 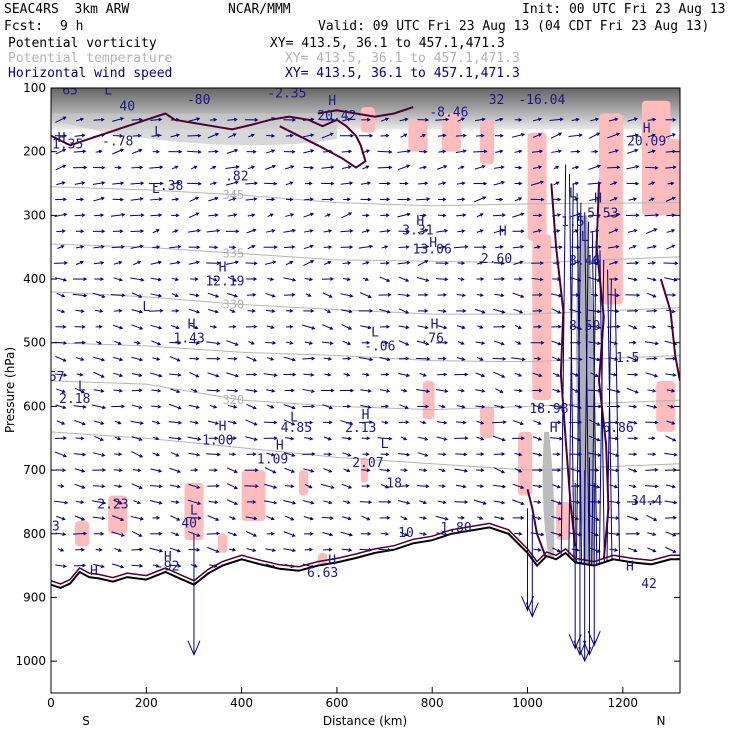 What do you see at coordinates (387, 43) in the screenshot?
I see `field-xy-pv: XY= 413.5, 36.1 to 457.1,471.3` at bounding box center [387, 43].